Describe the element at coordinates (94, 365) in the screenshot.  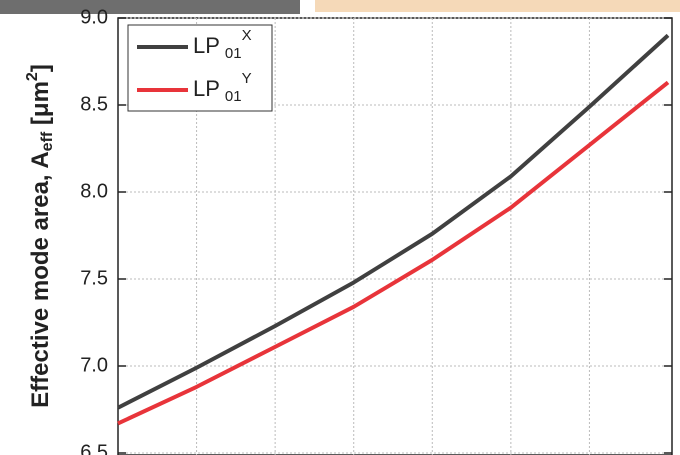
I see `y-tick-label: 7.0` at that location.